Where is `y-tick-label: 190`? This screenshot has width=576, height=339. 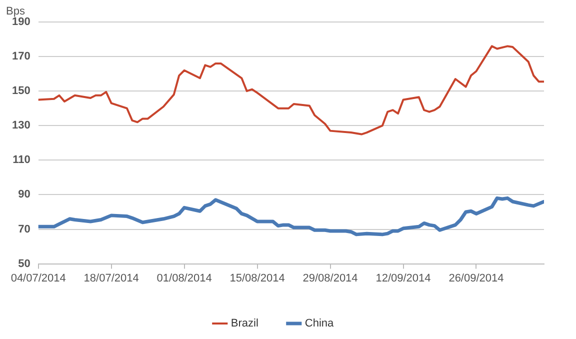
y-tick-label: 190 is located at coordinates (21, 22).